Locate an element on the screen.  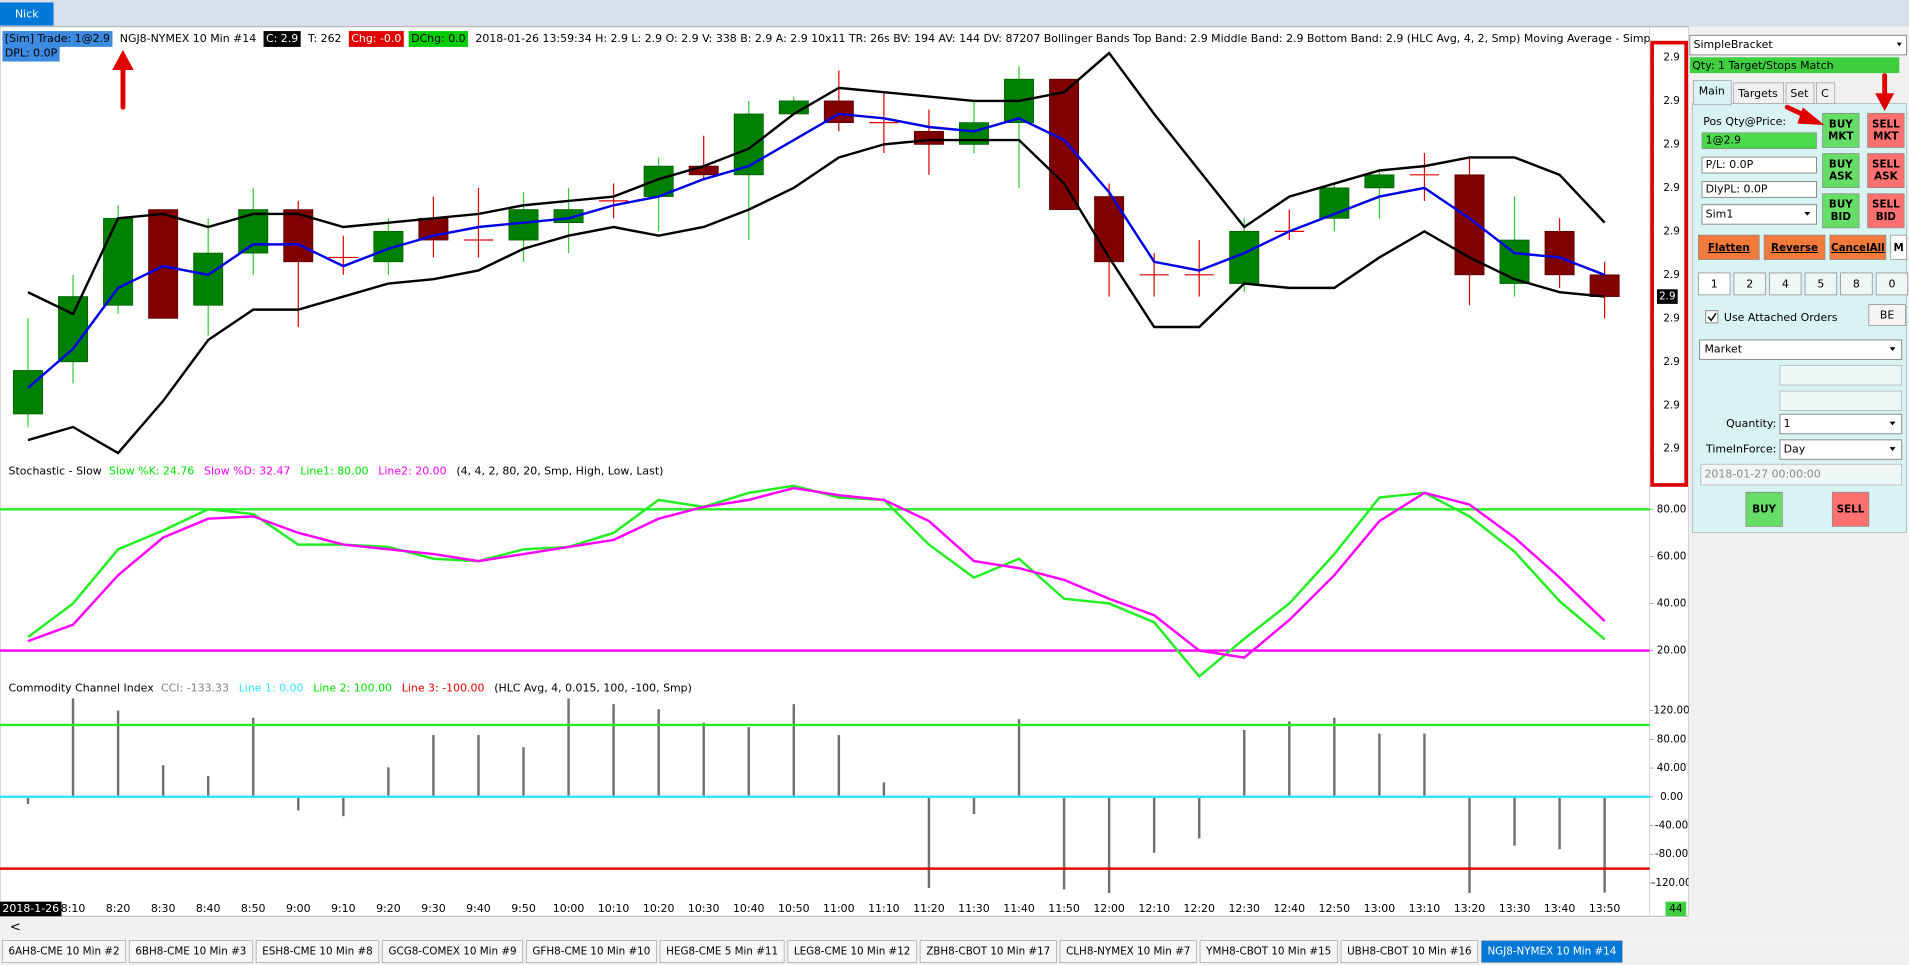
instrument-tab-label: GCG8-COMEX 10 Min #9 is located at coordinates (453, 952).